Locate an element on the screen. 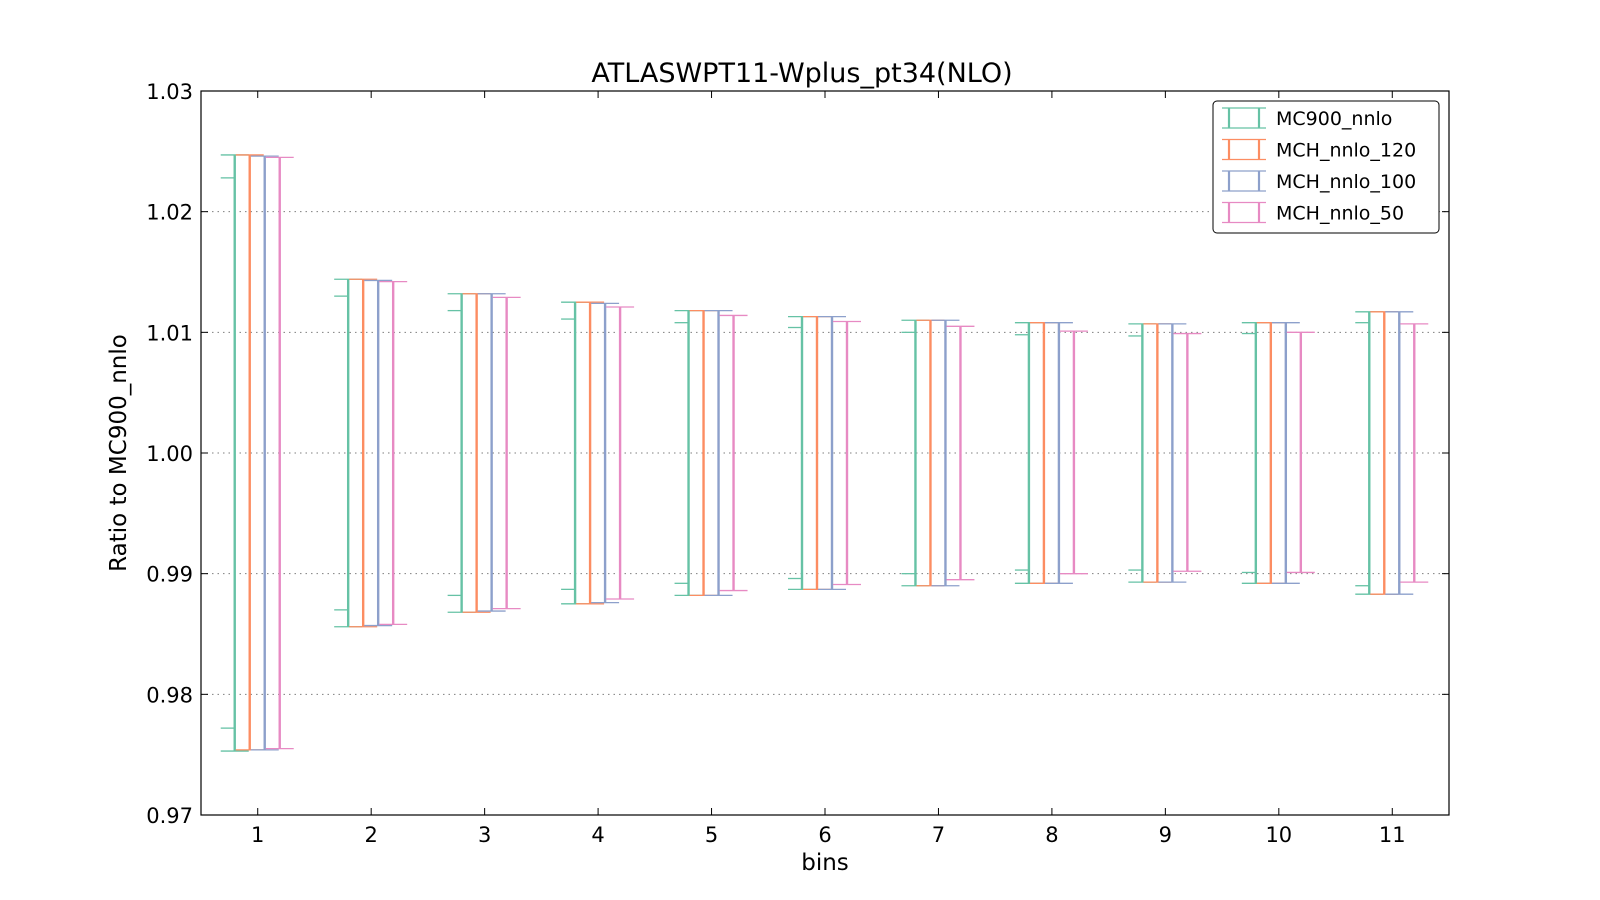  x-tick-label: 3 is located at coordinates (484, 835).